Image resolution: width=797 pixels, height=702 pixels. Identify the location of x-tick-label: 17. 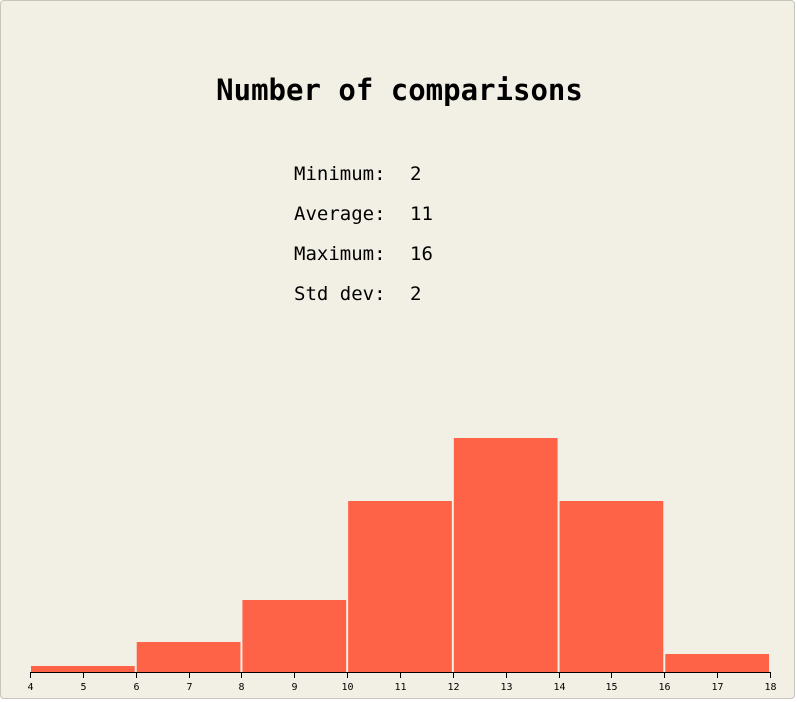
(717, 687).